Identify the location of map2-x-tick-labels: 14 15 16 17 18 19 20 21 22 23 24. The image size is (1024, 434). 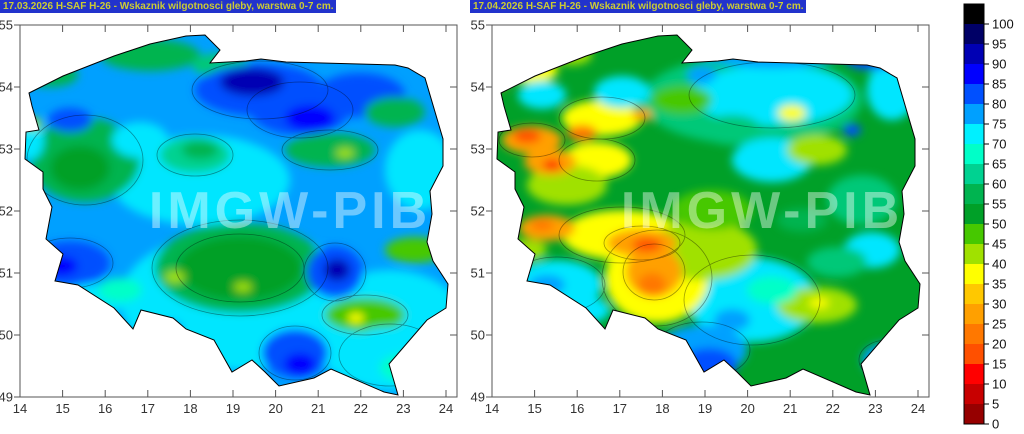
(705, 408).